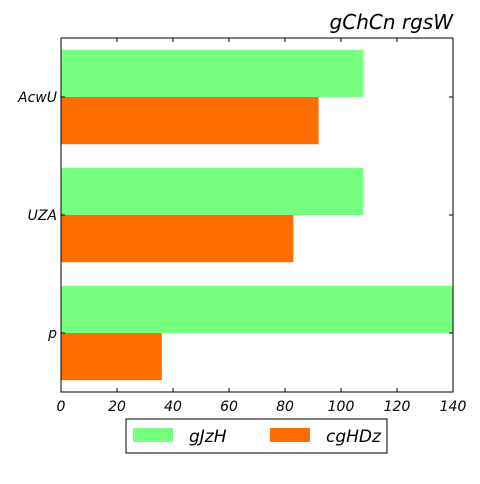 The width and height of the screenshot is (480, 484). What do you see at coordinates (397, 407) in the screenshot?
I see `x-tick-label: 120` at bounding box center [397, 407].